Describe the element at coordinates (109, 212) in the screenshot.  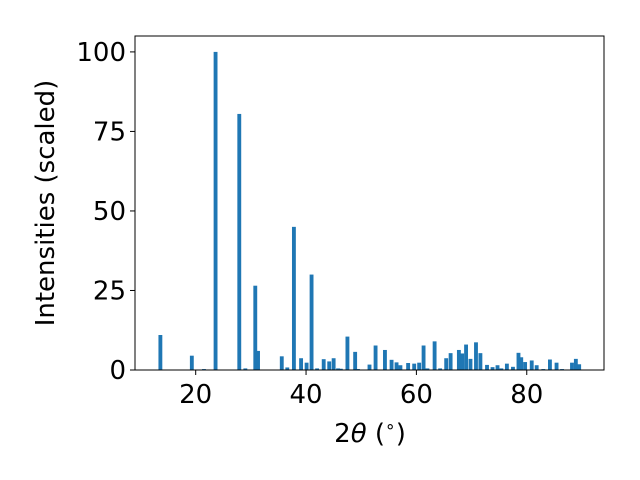
I see `y-tick-label: 50` at that location.